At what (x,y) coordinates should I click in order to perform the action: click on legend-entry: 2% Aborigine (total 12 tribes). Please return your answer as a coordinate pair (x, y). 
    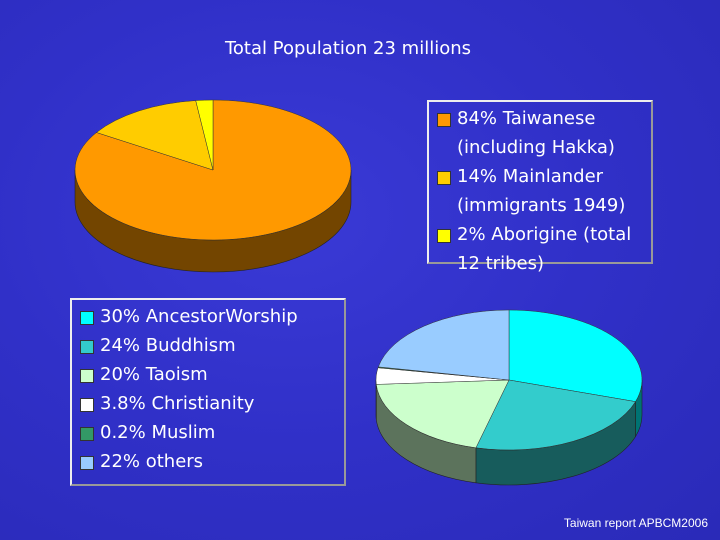
    Looking at the image, I should click on (540, 249).